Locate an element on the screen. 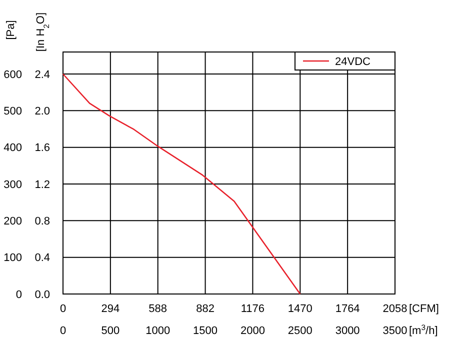 The image size is (465, 347). y2-tick-label: 2.4 is located at coordinates (42, 74).